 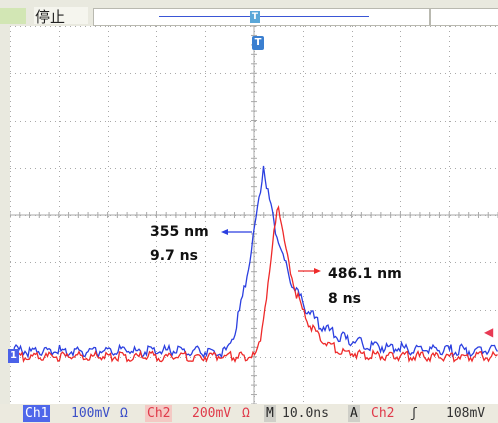 I want to click on red-time-label: 8 ns, so click(x=344, y=299).